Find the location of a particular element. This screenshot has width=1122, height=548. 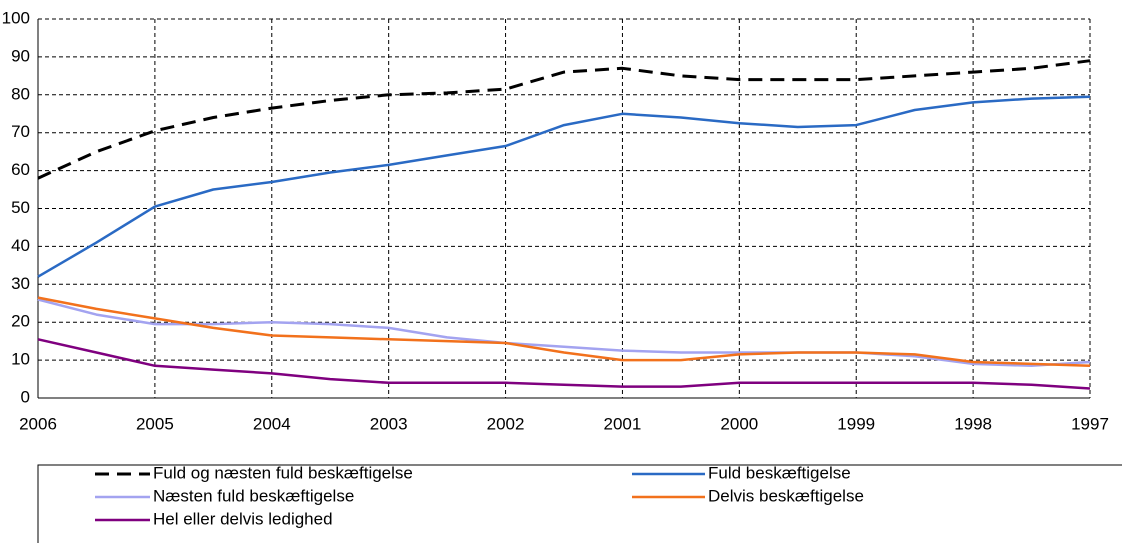

y-tick-label: 60 is located at coordinates (20, 169).